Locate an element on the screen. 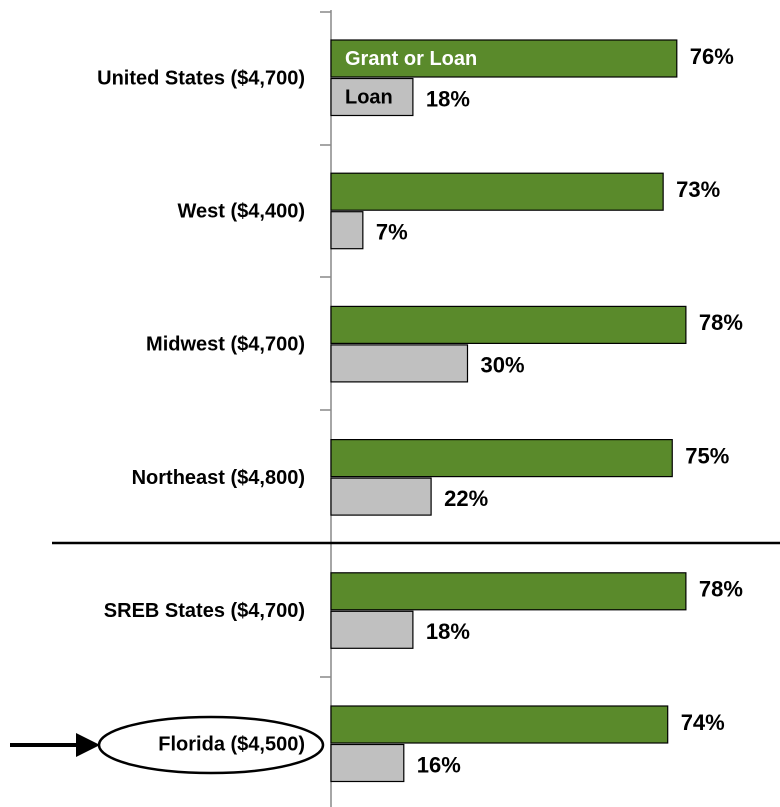 The image size is (780, 807). legend-label: Loan is located at coordinates (369, 97).